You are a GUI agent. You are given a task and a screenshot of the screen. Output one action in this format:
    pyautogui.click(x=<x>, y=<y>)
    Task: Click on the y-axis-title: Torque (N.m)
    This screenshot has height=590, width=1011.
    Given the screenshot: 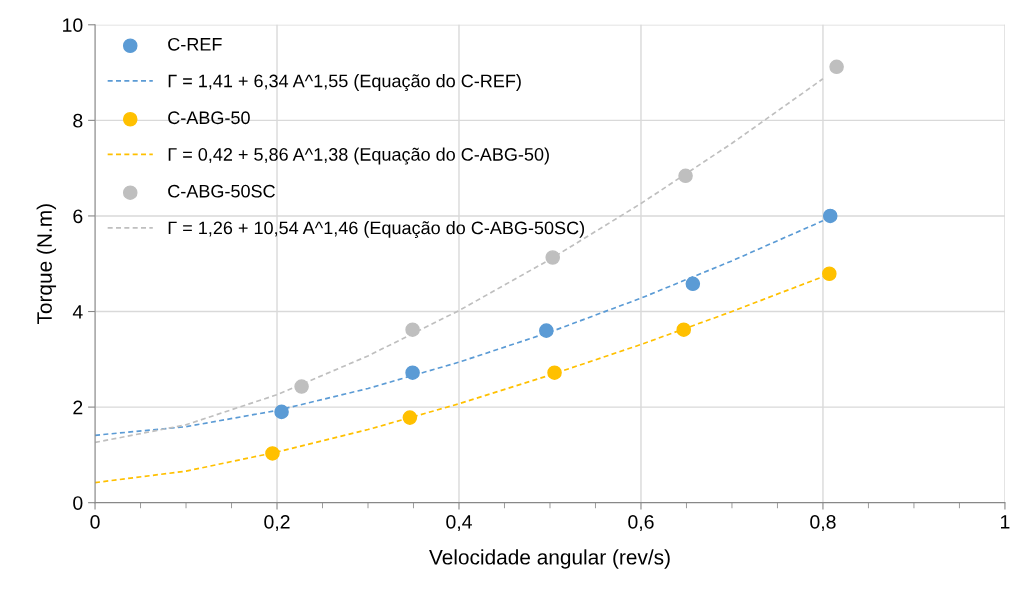 What is the action you would take?
    pyautogui.click(x=46, y=264)
    